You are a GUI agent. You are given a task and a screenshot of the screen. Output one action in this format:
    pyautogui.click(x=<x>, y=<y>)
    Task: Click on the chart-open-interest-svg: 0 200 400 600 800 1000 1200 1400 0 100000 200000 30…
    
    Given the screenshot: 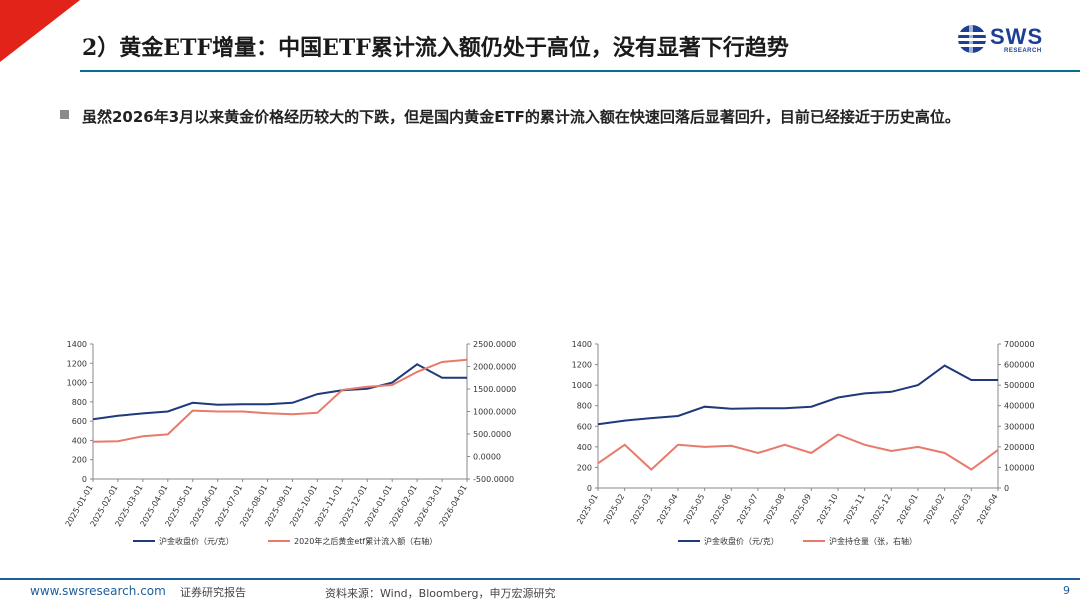 What is the action you would take?
    pyautogui.click(x=803, y=443)
    